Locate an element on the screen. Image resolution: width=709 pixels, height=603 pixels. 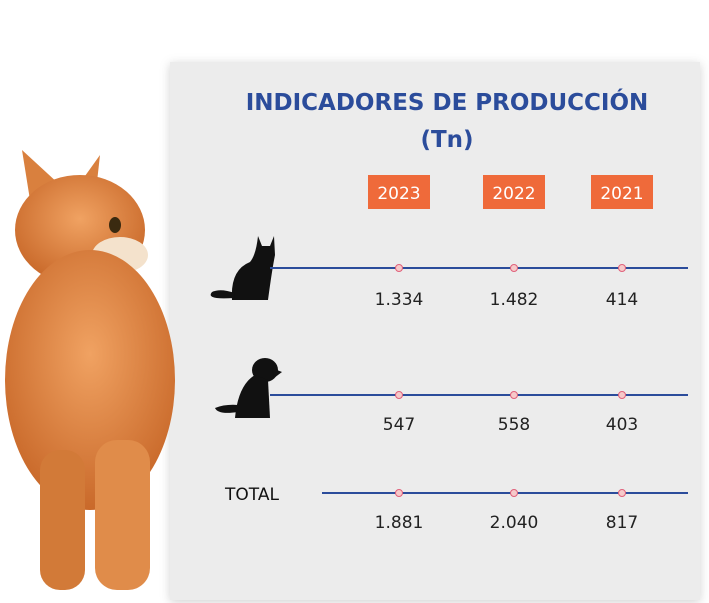
year: 2023 is located at coordinates (398, 194).